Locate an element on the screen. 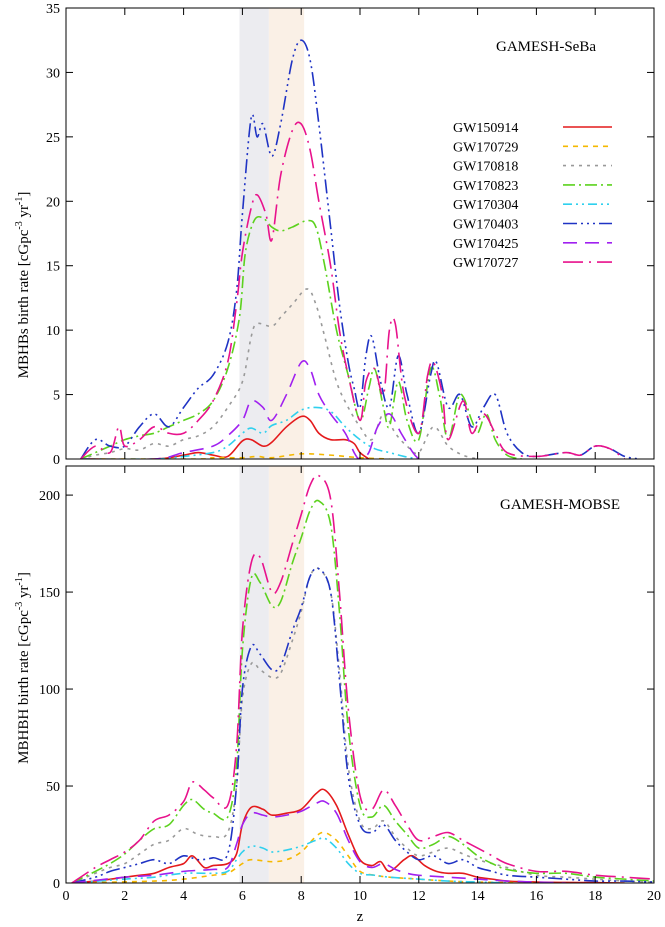  y-axis-label-bottom-end: ] is located at coordinates (24, 574).